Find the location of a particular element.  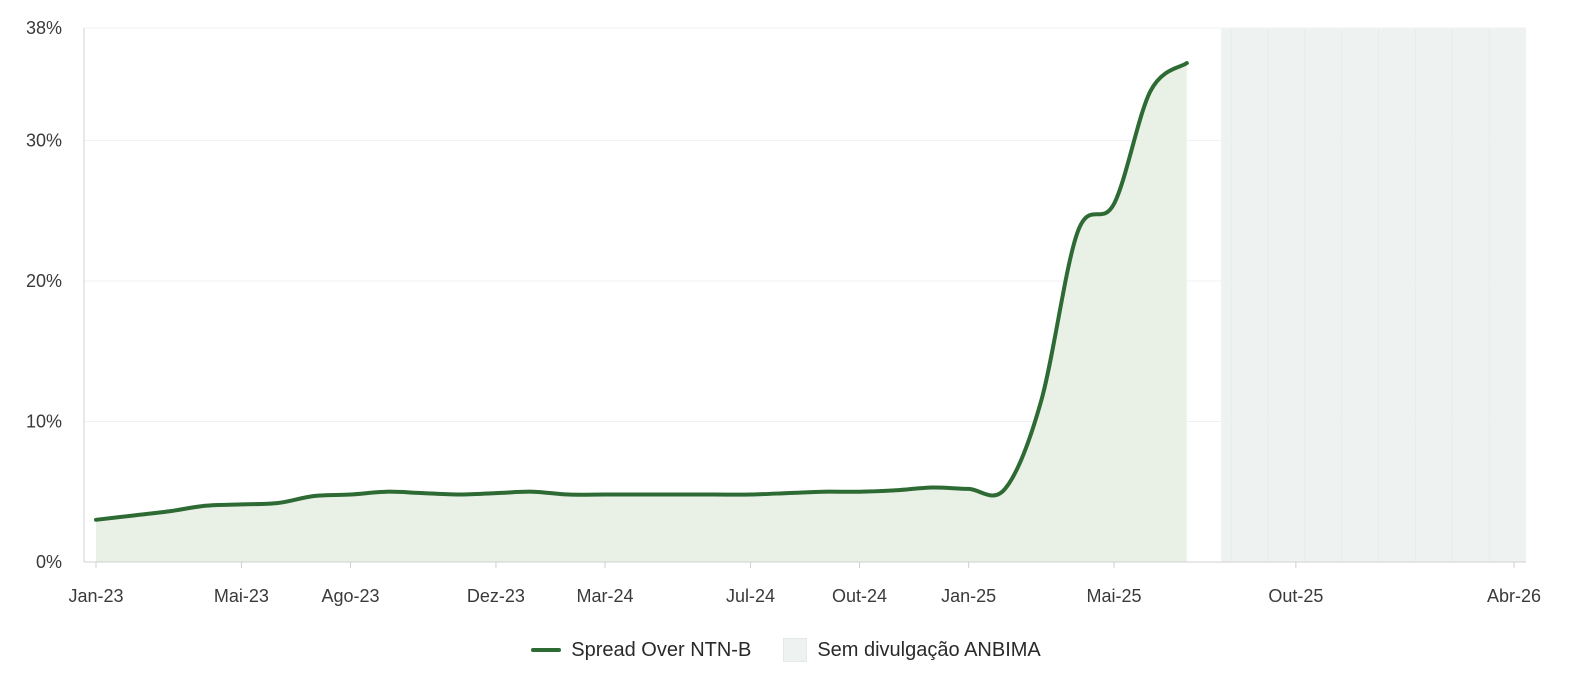

legend-item-shade: Sem divulgação ANBIMA is located at coordinates (912, 650).